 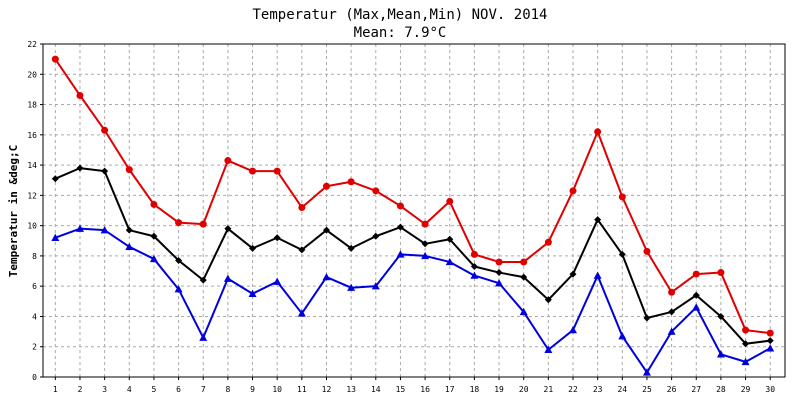 I want to click on x-tick-label: 29, so click(x=746, y=389).